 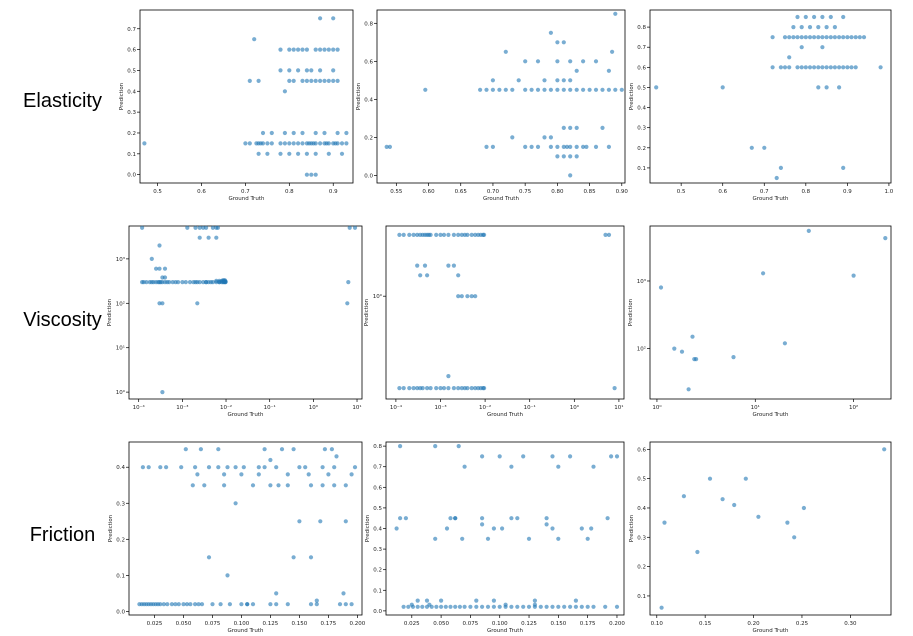 I want to click on y-tick-label: 0.5, so click(x=641, y=88).